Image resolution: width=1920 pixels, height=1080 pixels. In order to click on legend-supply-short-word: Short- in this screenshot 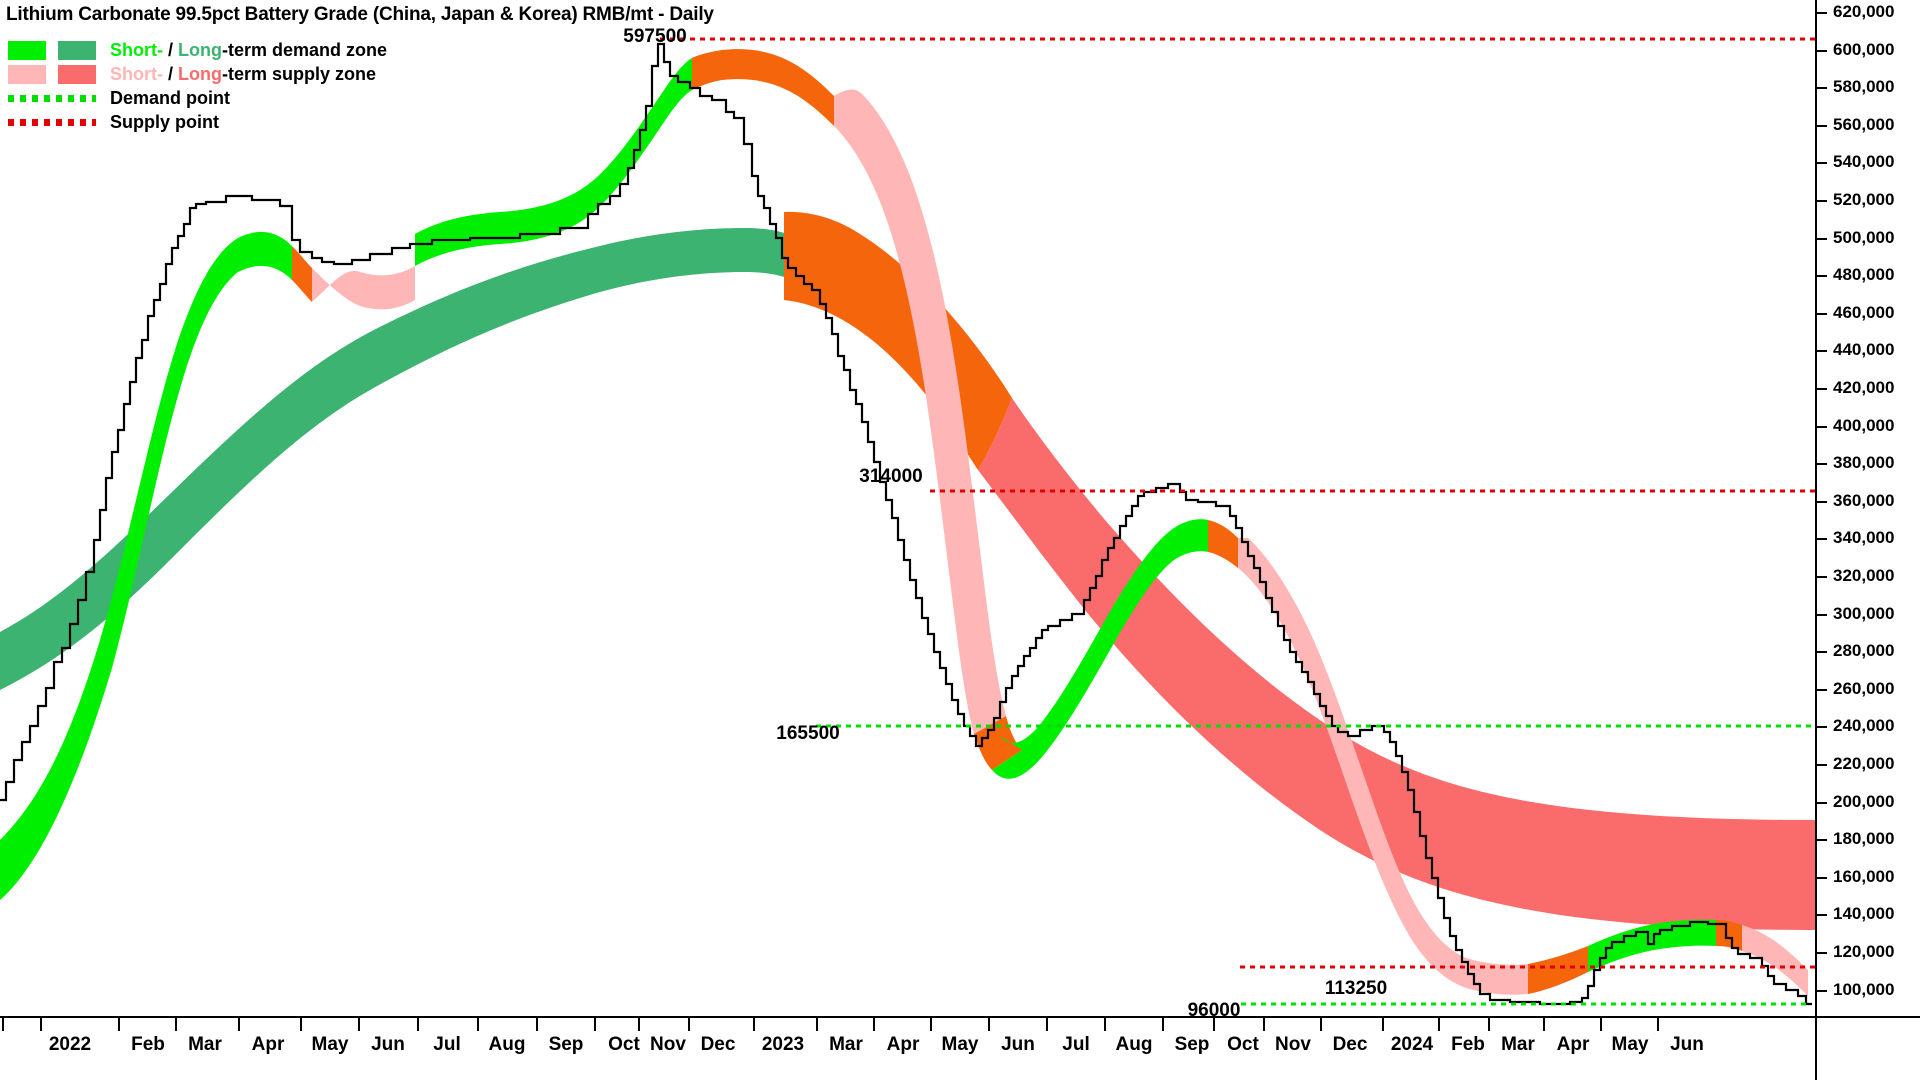, I will do `click(136, 73)`.